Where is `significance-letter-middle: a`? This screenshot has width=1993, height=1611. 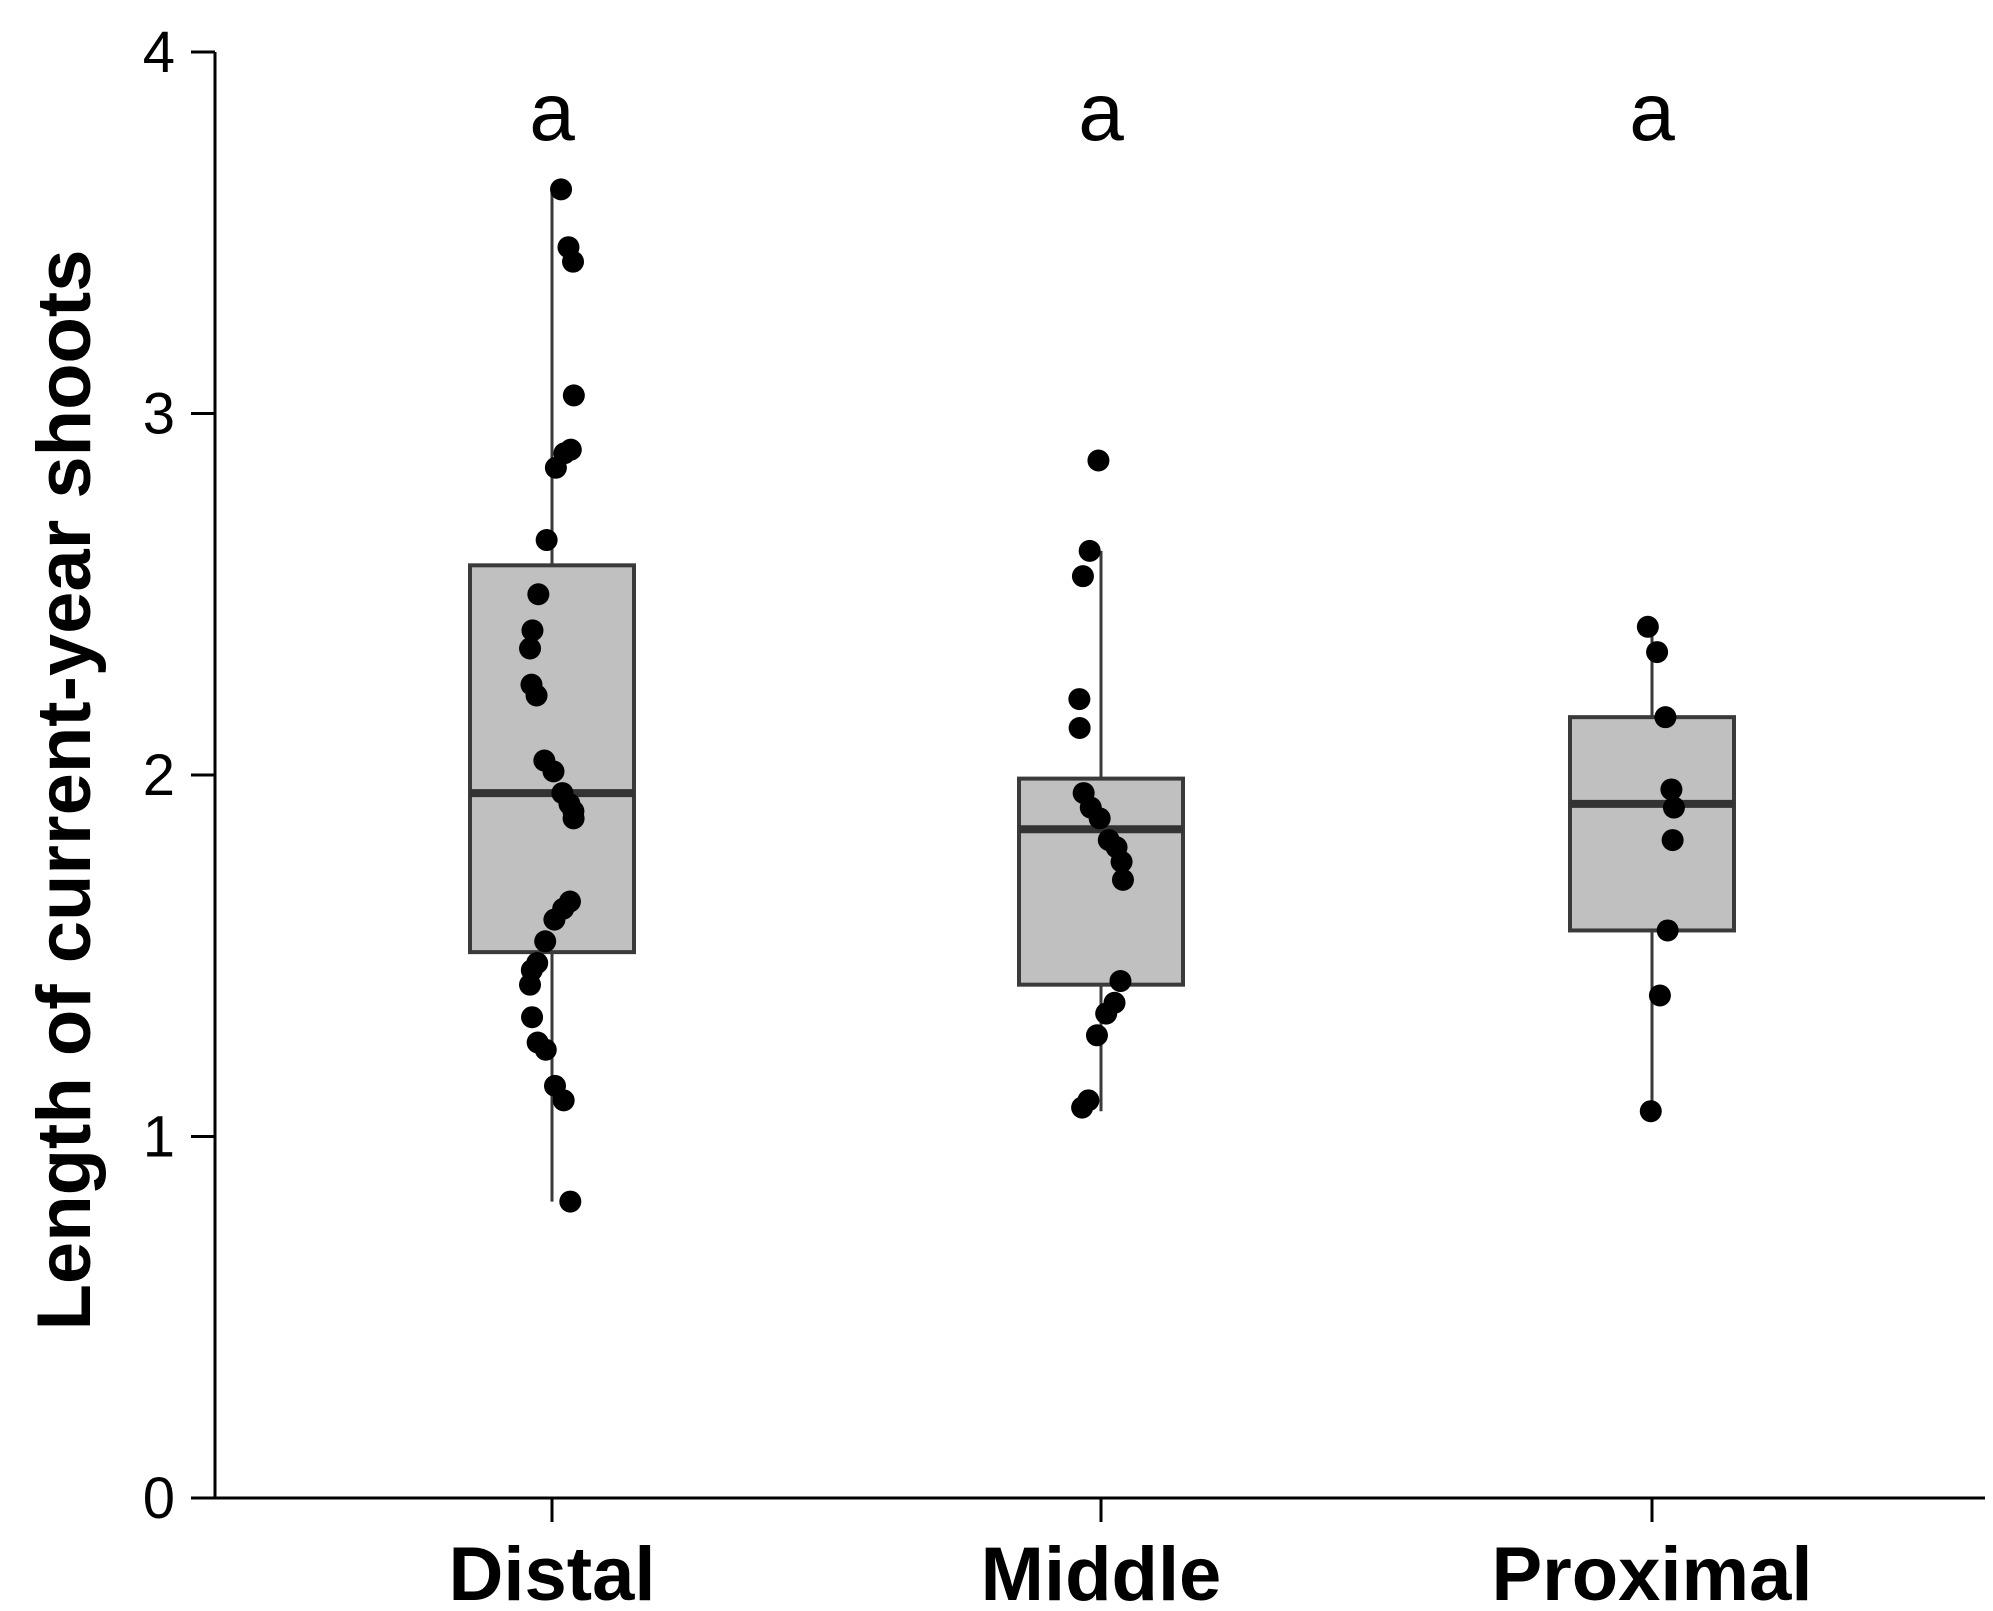 significance-letter-middle: a is located at coordinates (1101, 112).